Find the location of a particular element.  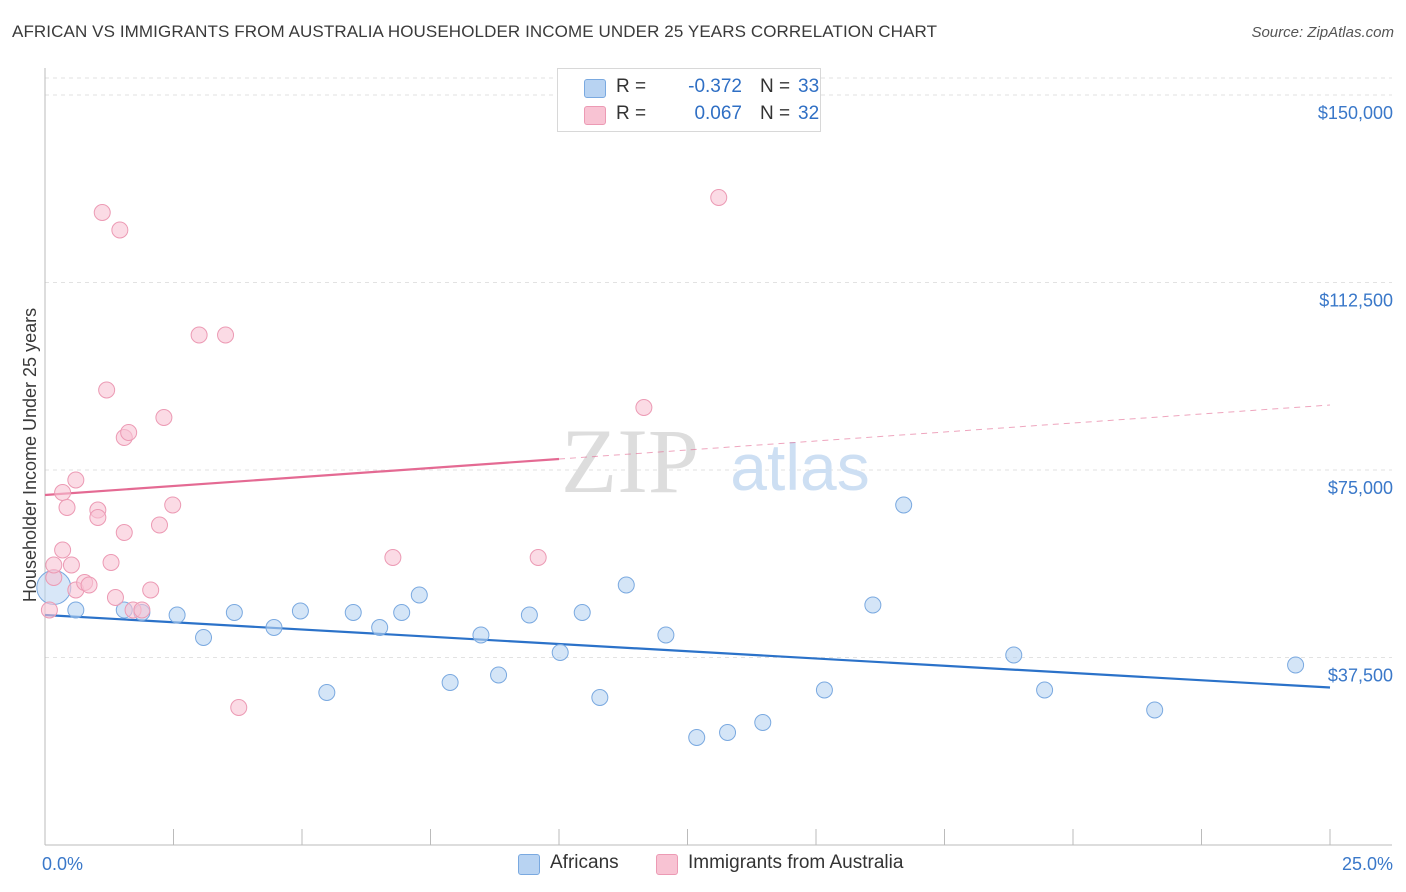

watermark-atlas: atlas is located at coordinates (799, 467).